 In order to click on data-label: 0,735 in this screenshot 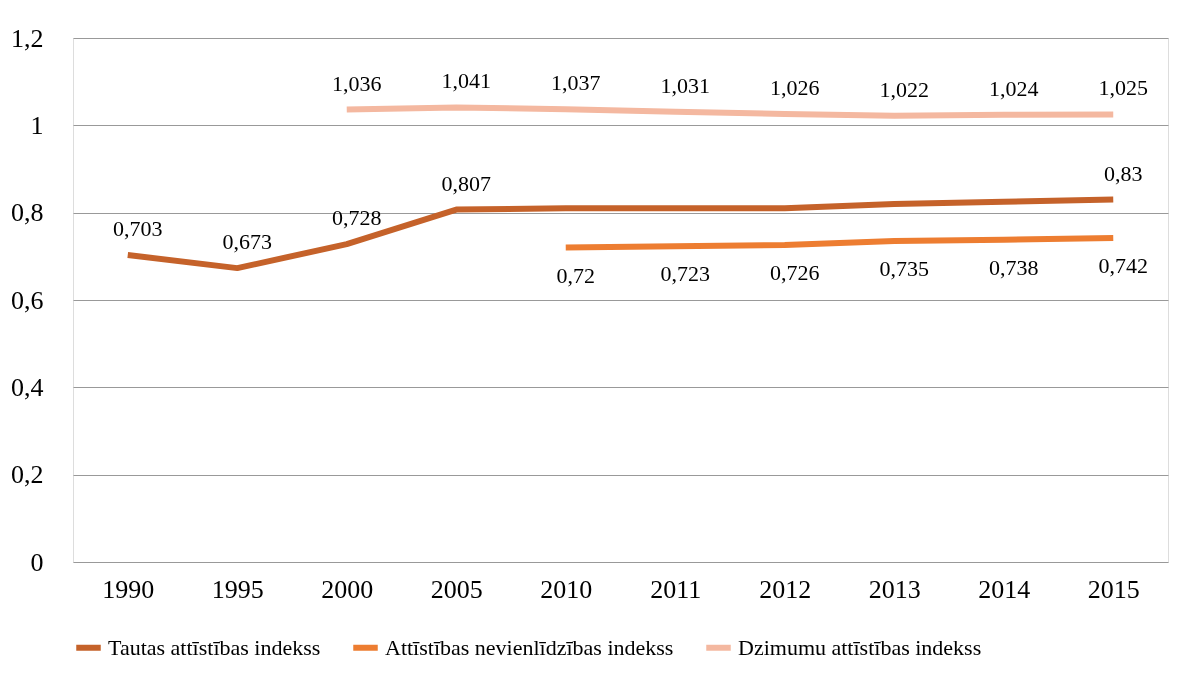, I will do `click(904, 269)`.